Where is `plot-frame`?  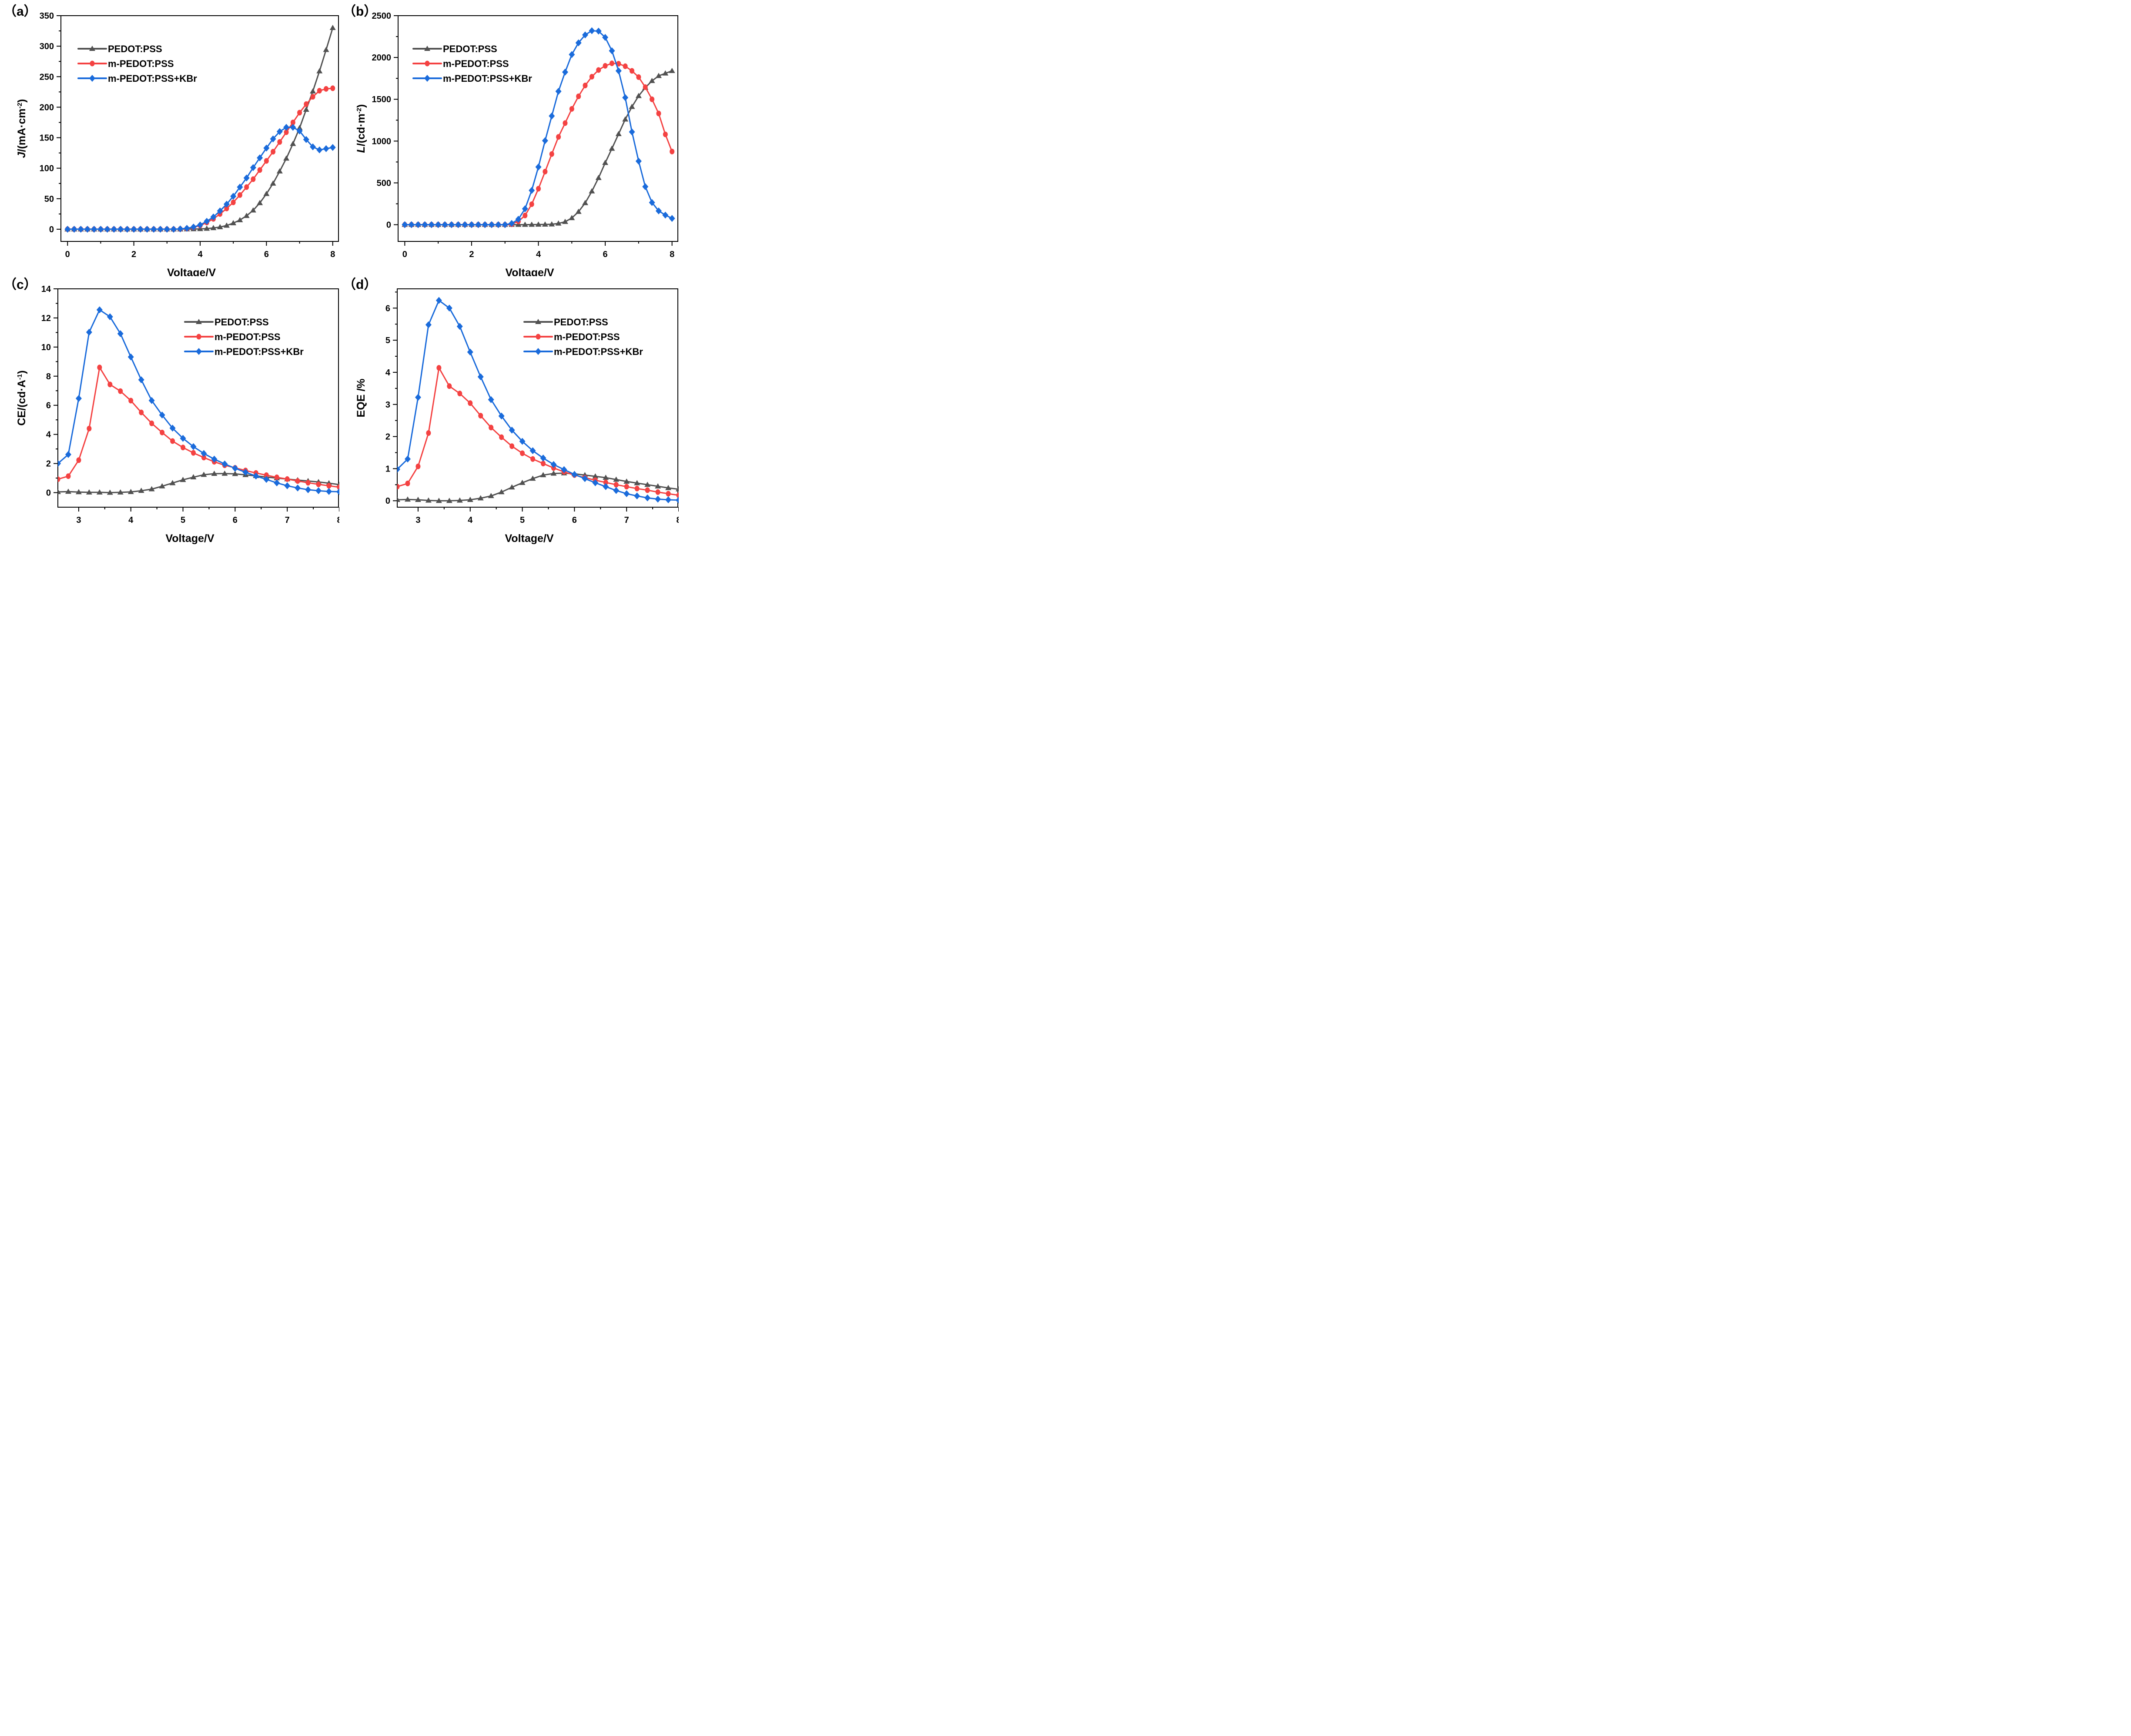
plot-frame is located at coordinates (198, 398).